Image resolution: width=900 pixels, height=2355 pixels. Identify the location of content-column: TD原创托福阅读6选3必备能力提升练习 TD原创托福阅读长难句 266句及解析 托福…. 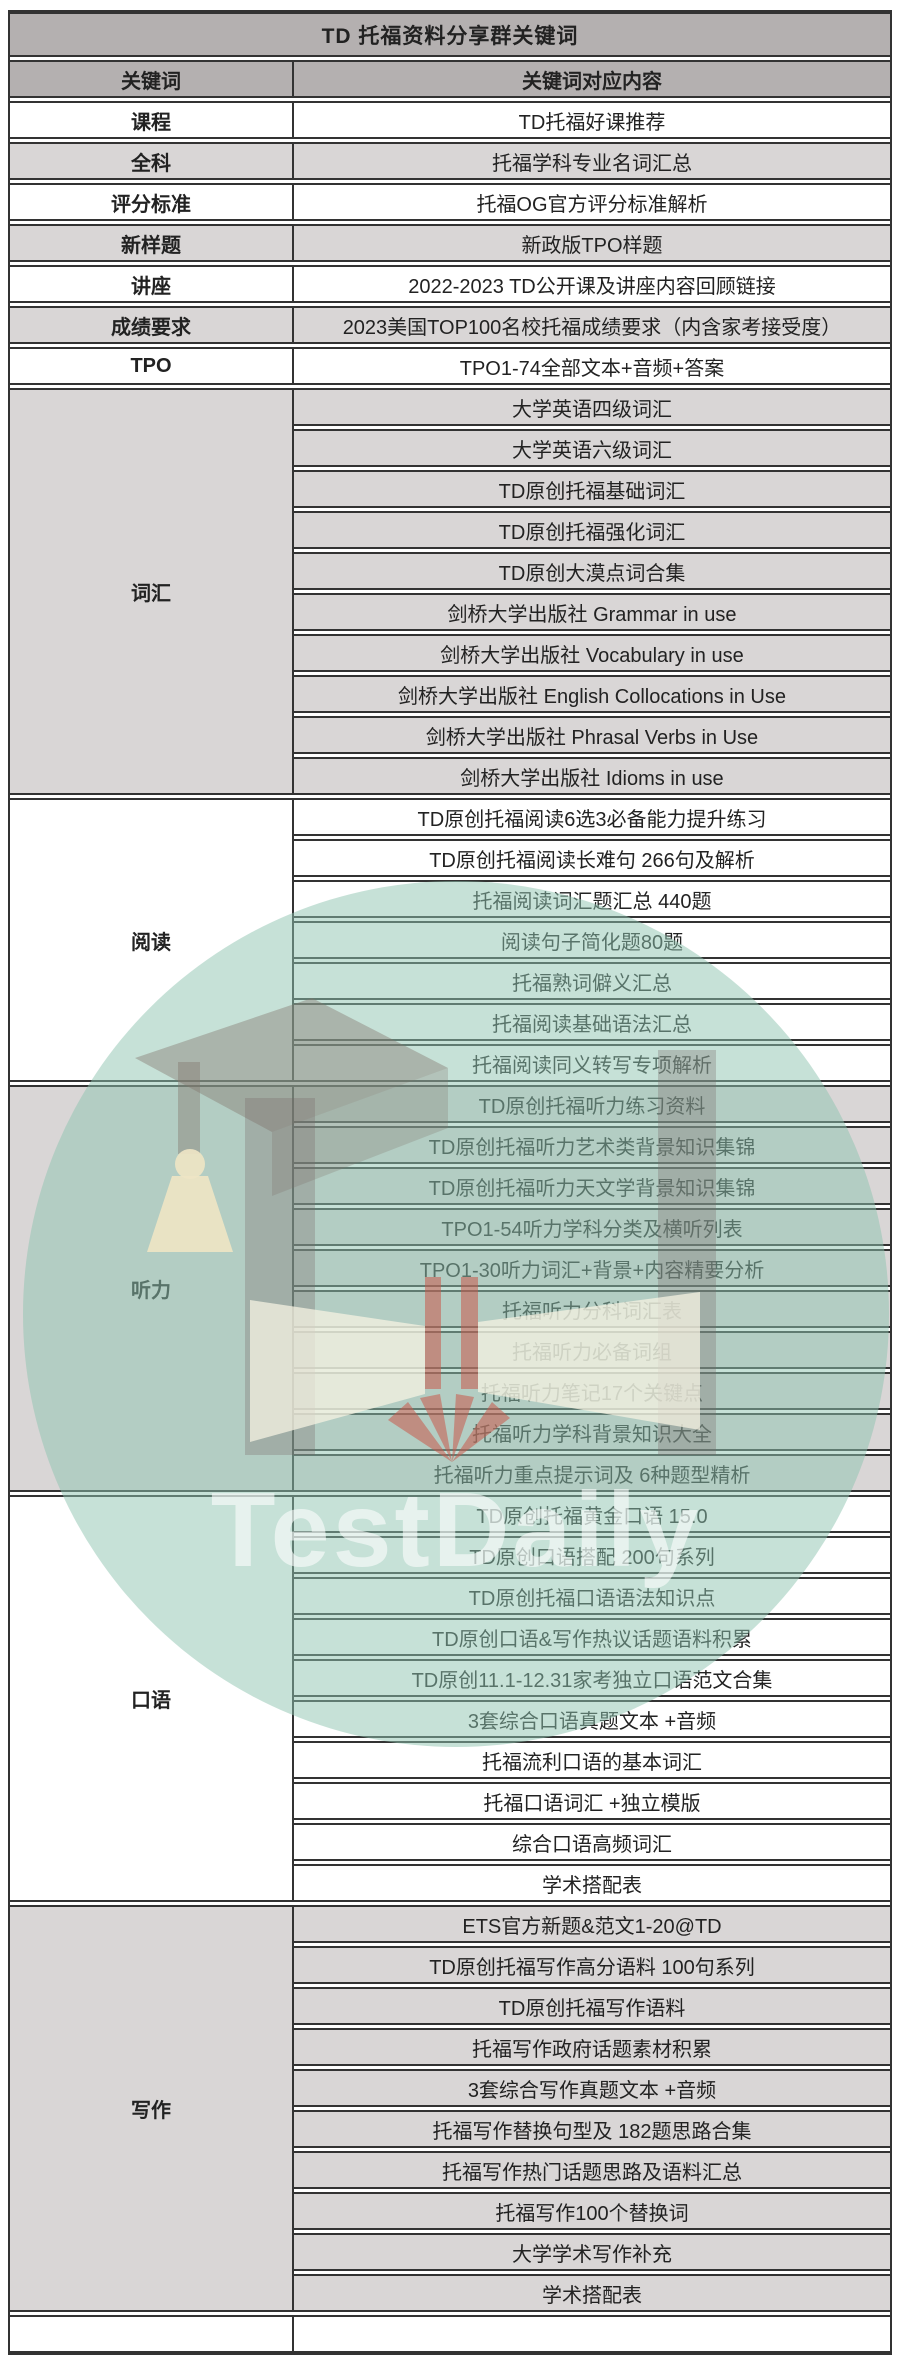
(592, 940).